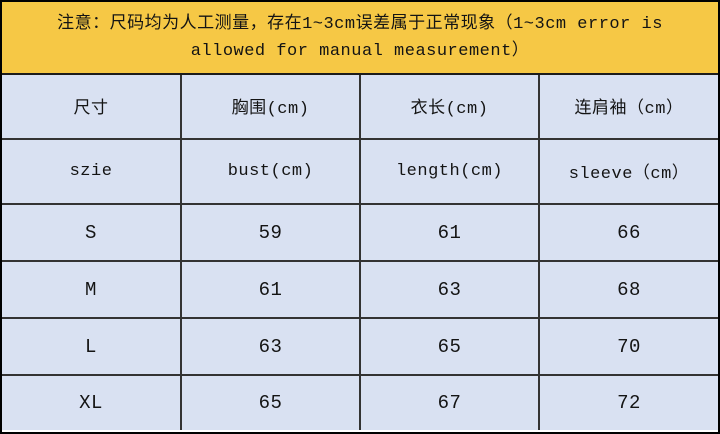  Describe the element at coordinates (360, 51) in the screenshot. I see `notice-line-2: allowed for manual measurement）` at that location.